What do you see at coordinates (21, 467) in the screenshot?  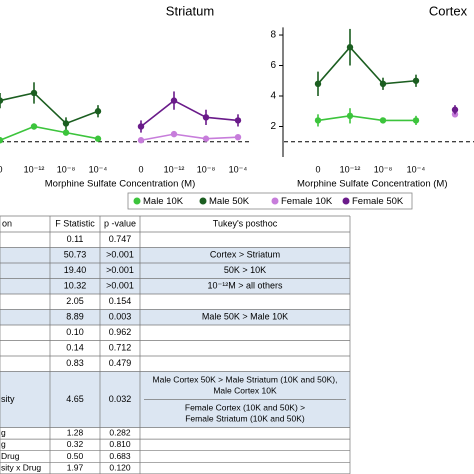 I see `table-cell: sity x Drug` at bounding box center [21, 467].